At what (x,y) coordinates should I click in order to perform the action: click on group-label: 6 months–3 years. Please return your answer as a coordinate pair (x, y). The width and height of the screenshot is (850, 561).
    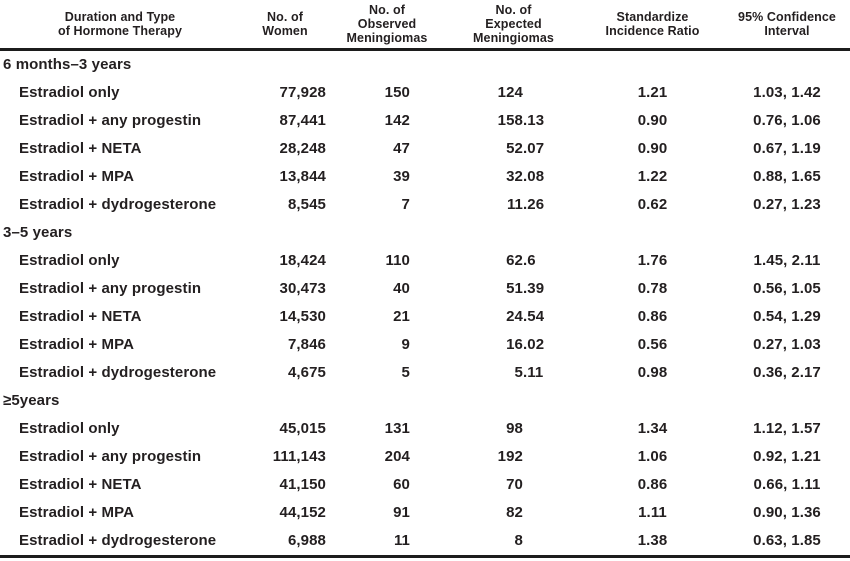
    Looking at the image, I should click on (67, 64).